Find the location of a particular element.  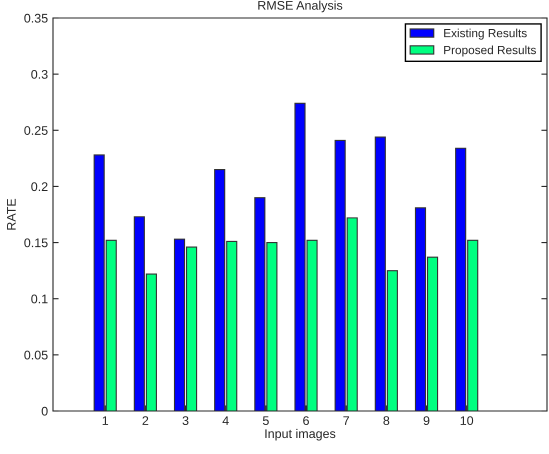

x-tick-label: 1 is located at coordinates (105, 420).